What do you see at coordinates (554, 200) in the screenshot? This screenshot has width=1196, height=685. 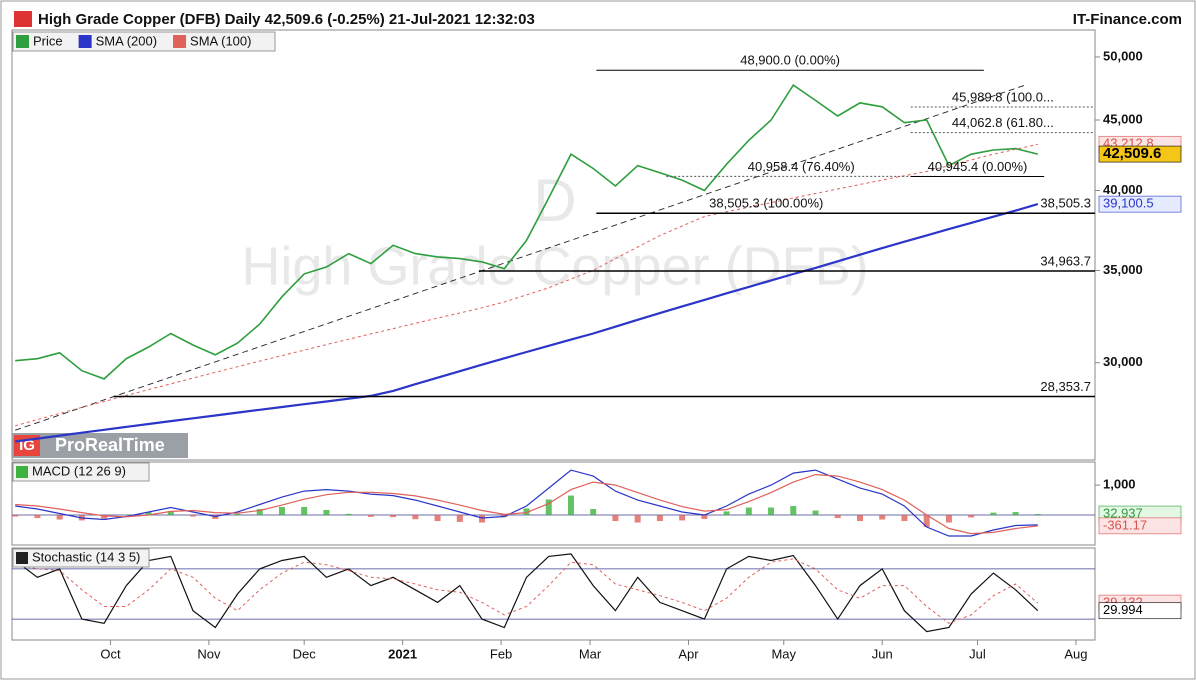 I see `watermark-period: D` at bounding box center [554, 200].